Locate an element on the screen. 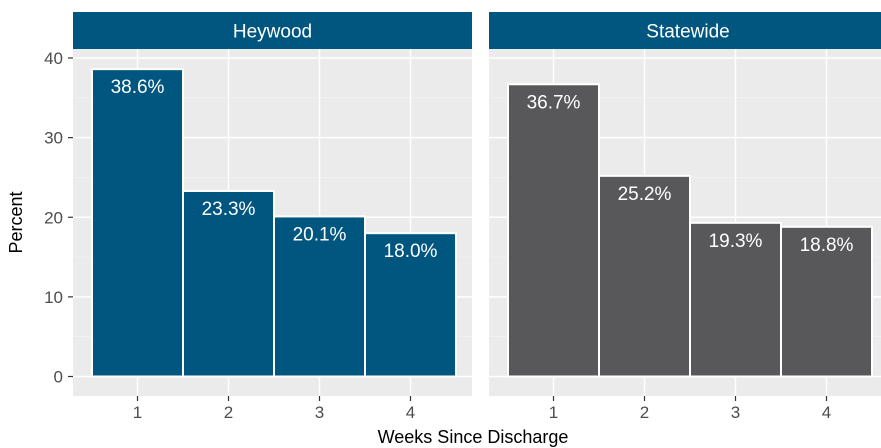 This screenshot has width=881, height=448. bar-data-label: 38.6% is located at coordinates (138, 87).